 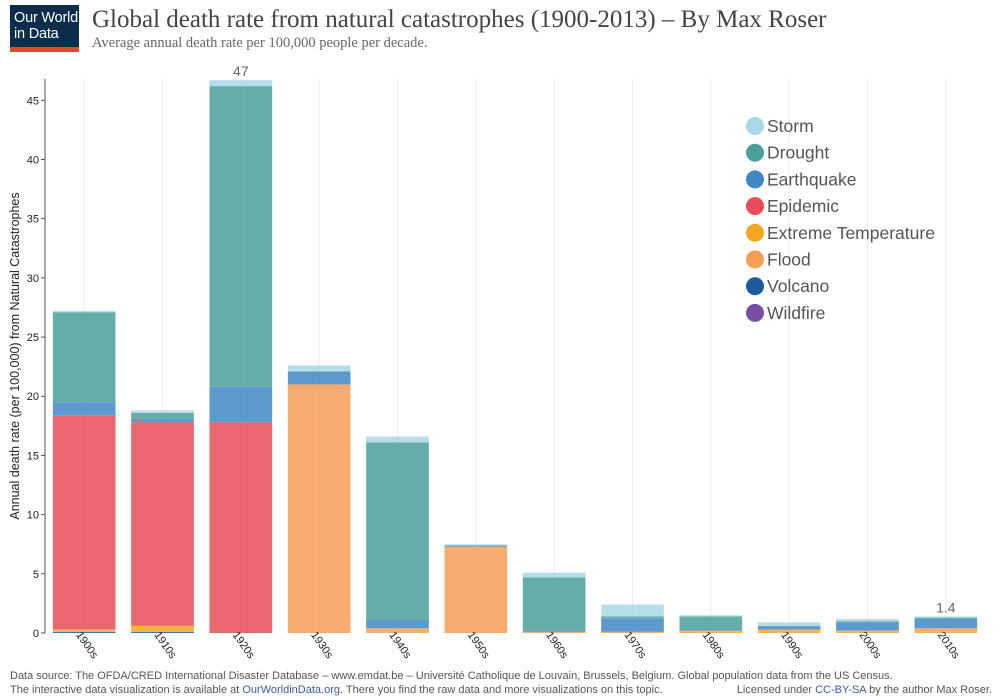 I want to click on x-tick-label: 1970s, so click(x=634, y=646).